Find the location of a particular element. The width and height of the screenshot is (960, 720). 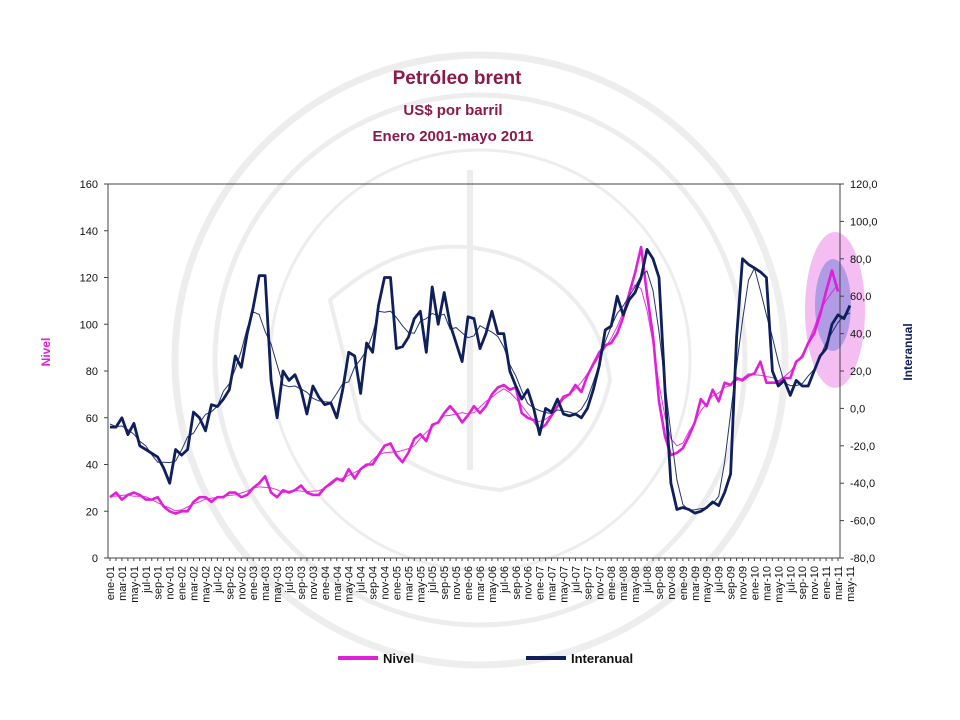

x-tick-label: sep-06 is located at coordinates (517, 583).